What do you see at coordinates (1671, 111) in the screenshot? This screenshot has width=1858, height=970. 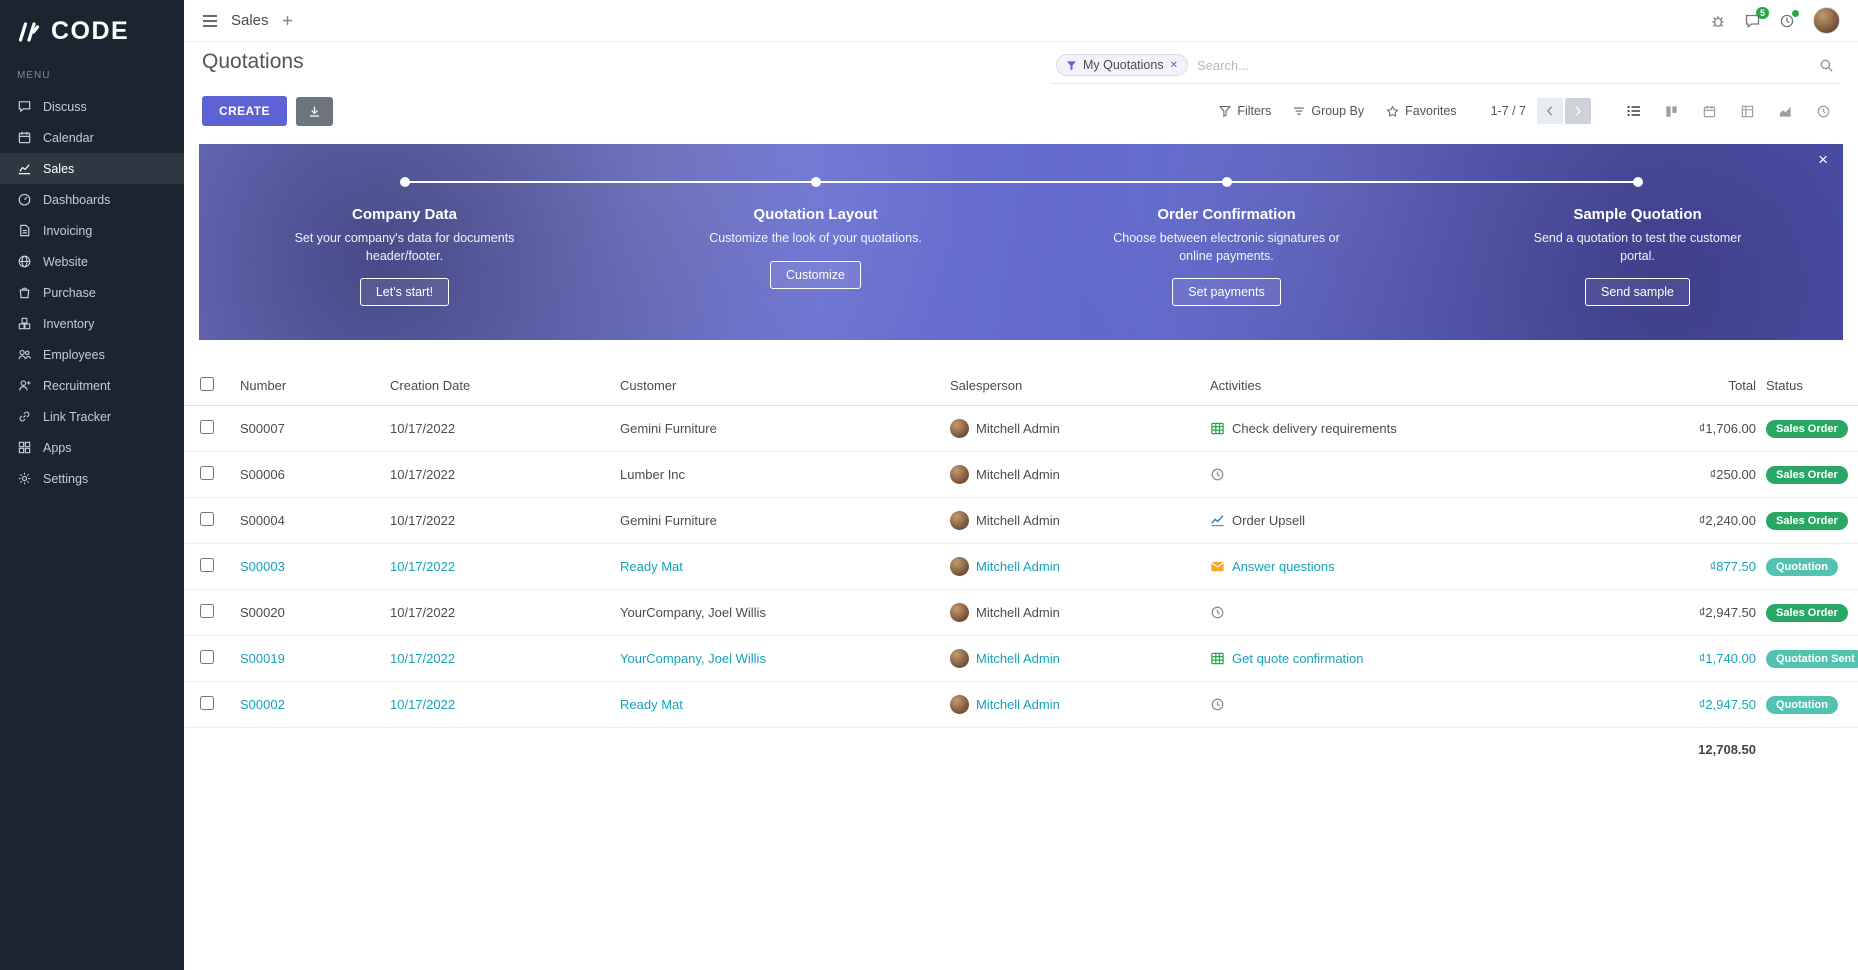 I see `kanban-view-icon` at bounding box center [1671, 111].